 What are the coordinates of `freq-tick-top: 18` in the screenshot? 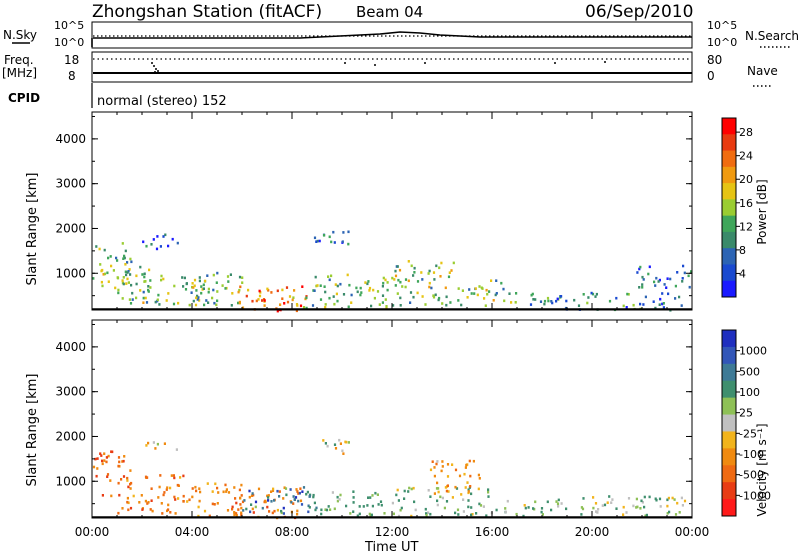 It's located at (71, 60).